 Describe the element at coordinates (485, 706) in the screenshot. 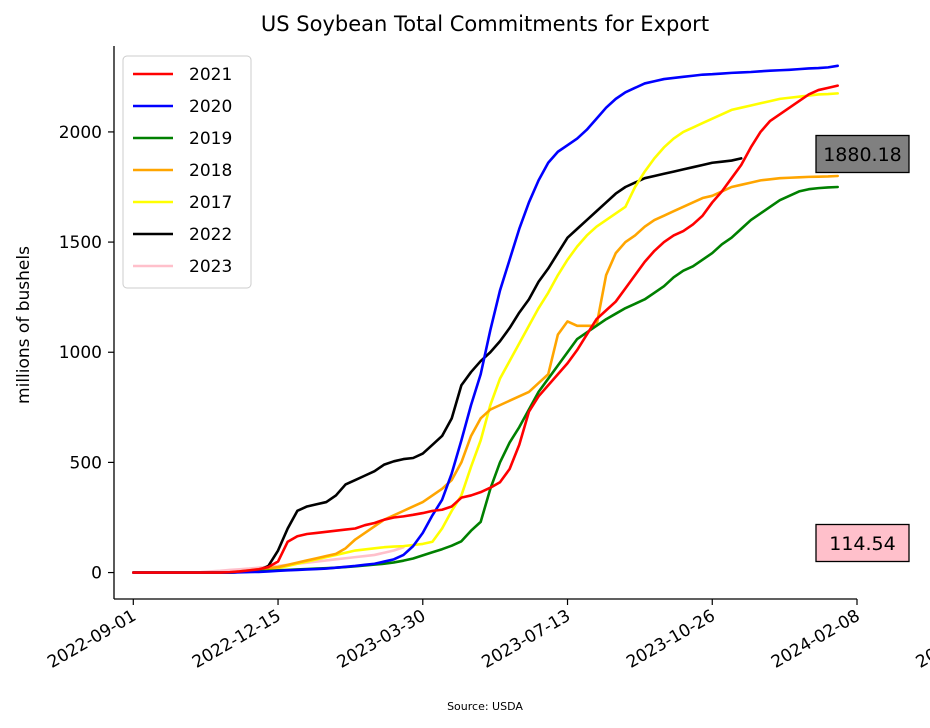

I see `source-note: Source: USDA` at that location.